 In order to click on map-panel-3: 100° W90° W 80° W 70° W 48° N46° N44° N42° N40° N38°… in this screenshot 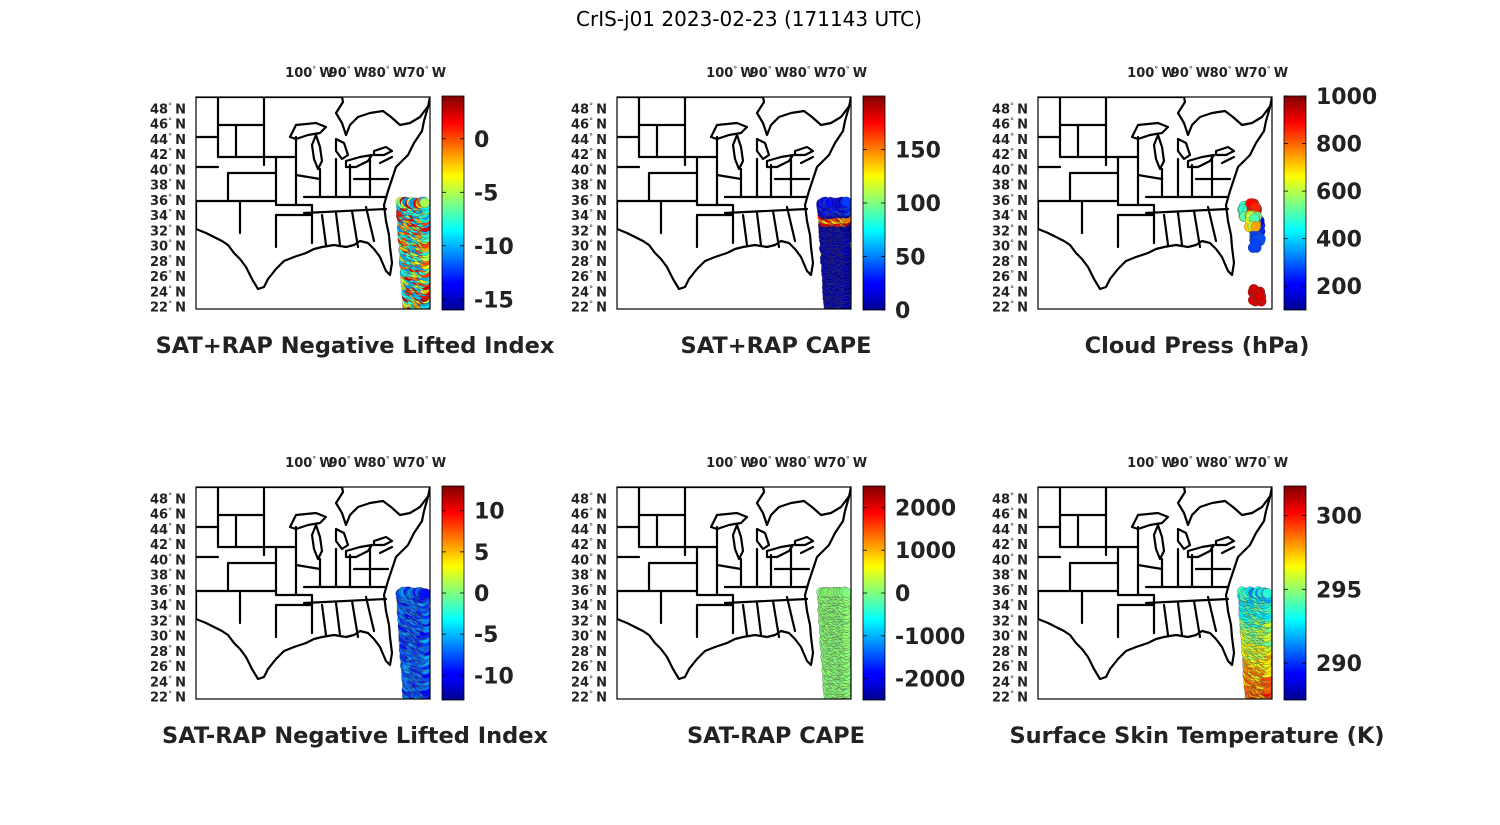, I will do `click(1184, 212)`.